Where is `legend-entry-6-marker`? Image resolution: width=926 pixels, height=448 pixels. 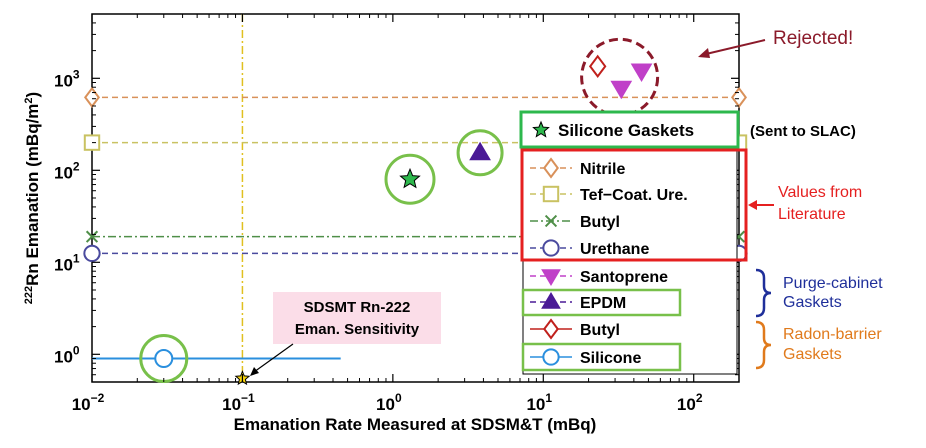
legend-entry-6-marker is located at coordinates (551, 300).